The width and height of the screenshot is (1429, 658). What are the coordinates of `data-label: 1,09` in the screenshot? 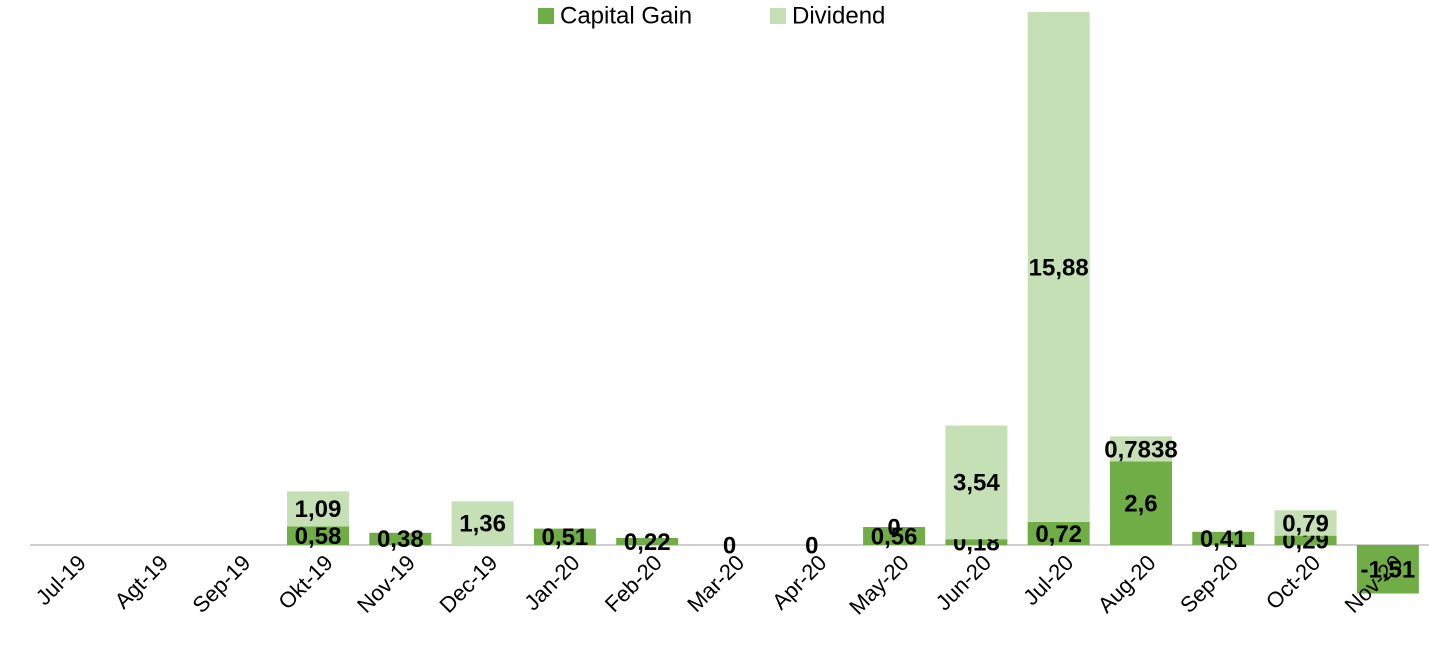 It's located at (318, 509).